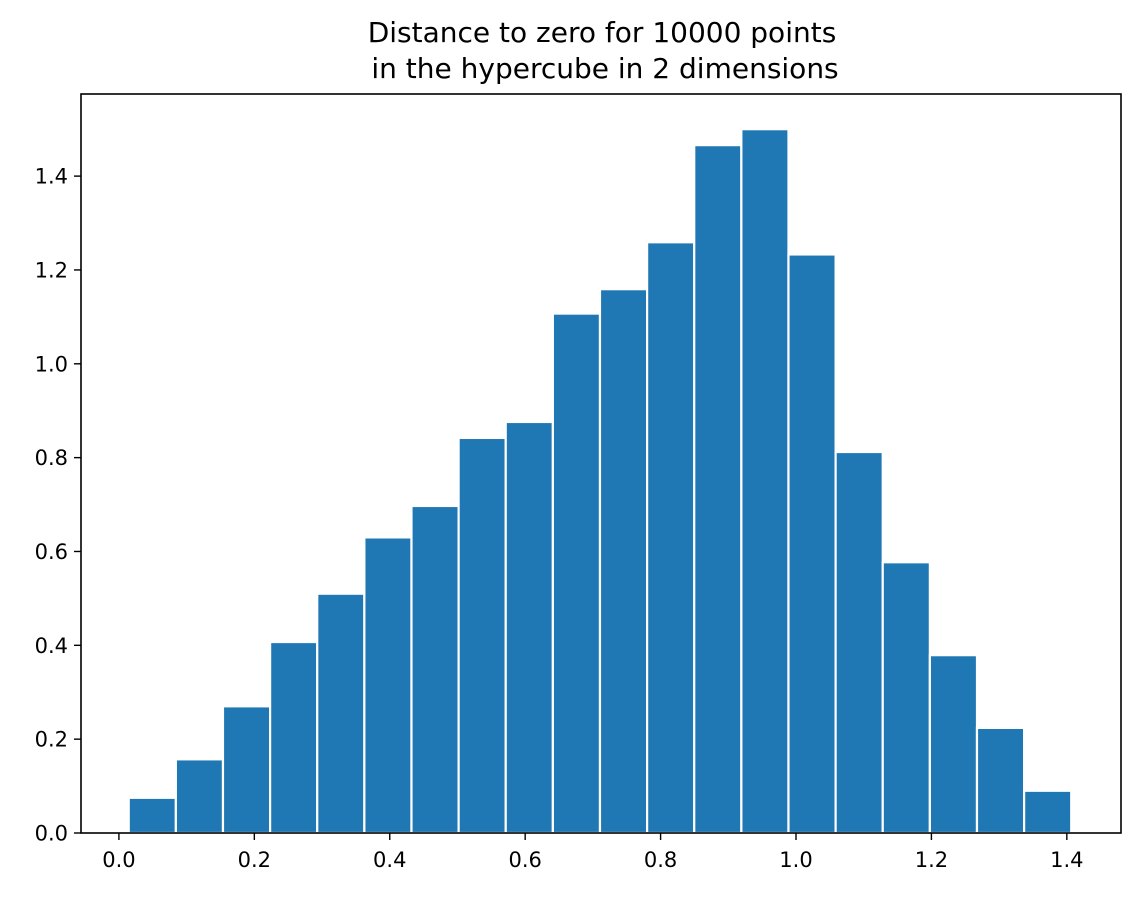  Describe the element at coordinates (118, 860) in the screenshot. I see `x-tick-label: 0.0` at that location.